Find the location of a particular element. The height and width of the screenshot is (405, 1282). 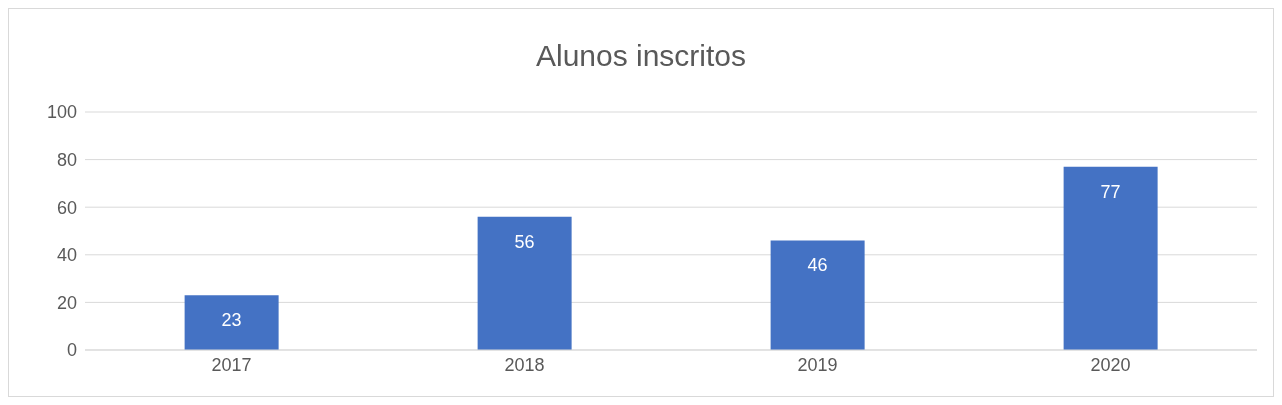

y-tick-label: 100 is located at coordinates (61, 112).